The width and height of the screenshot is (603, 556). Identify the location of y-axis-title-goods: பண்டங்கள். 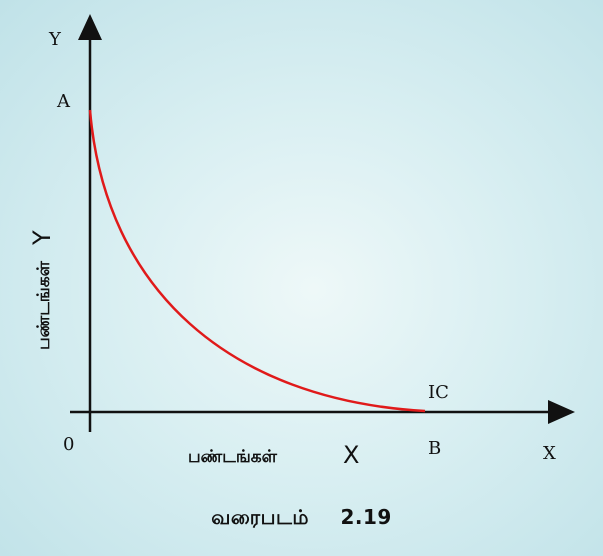
(44, 305).